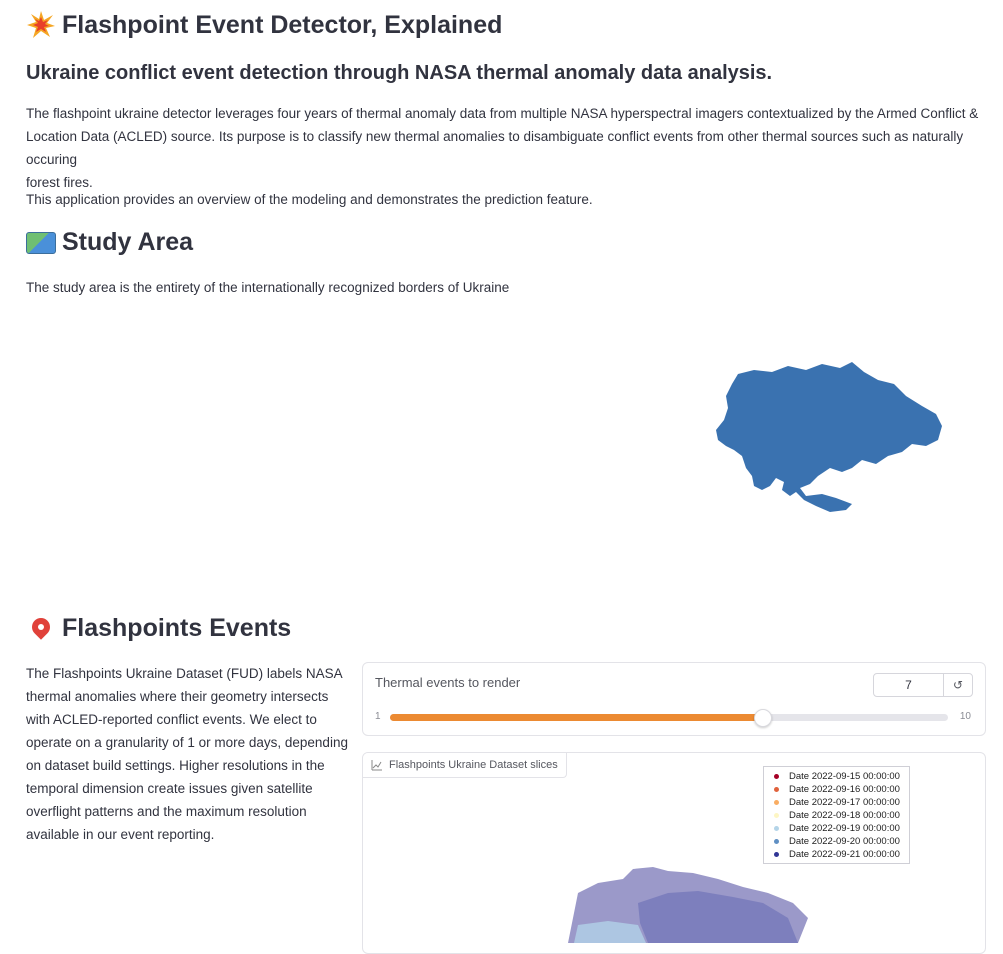  I want to click on legend-label: Date 2022-09-19 00:00:00, so click(844, 828).